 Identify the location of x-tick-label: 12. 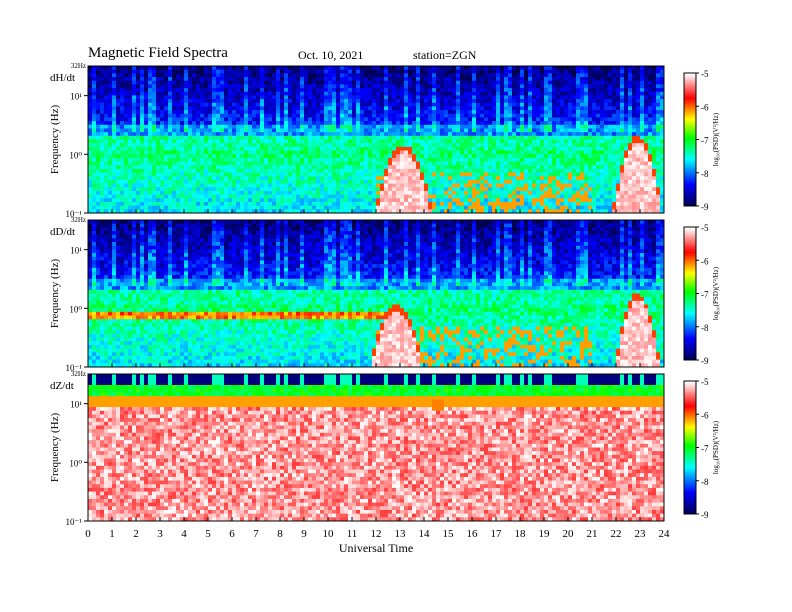
(376, 534).